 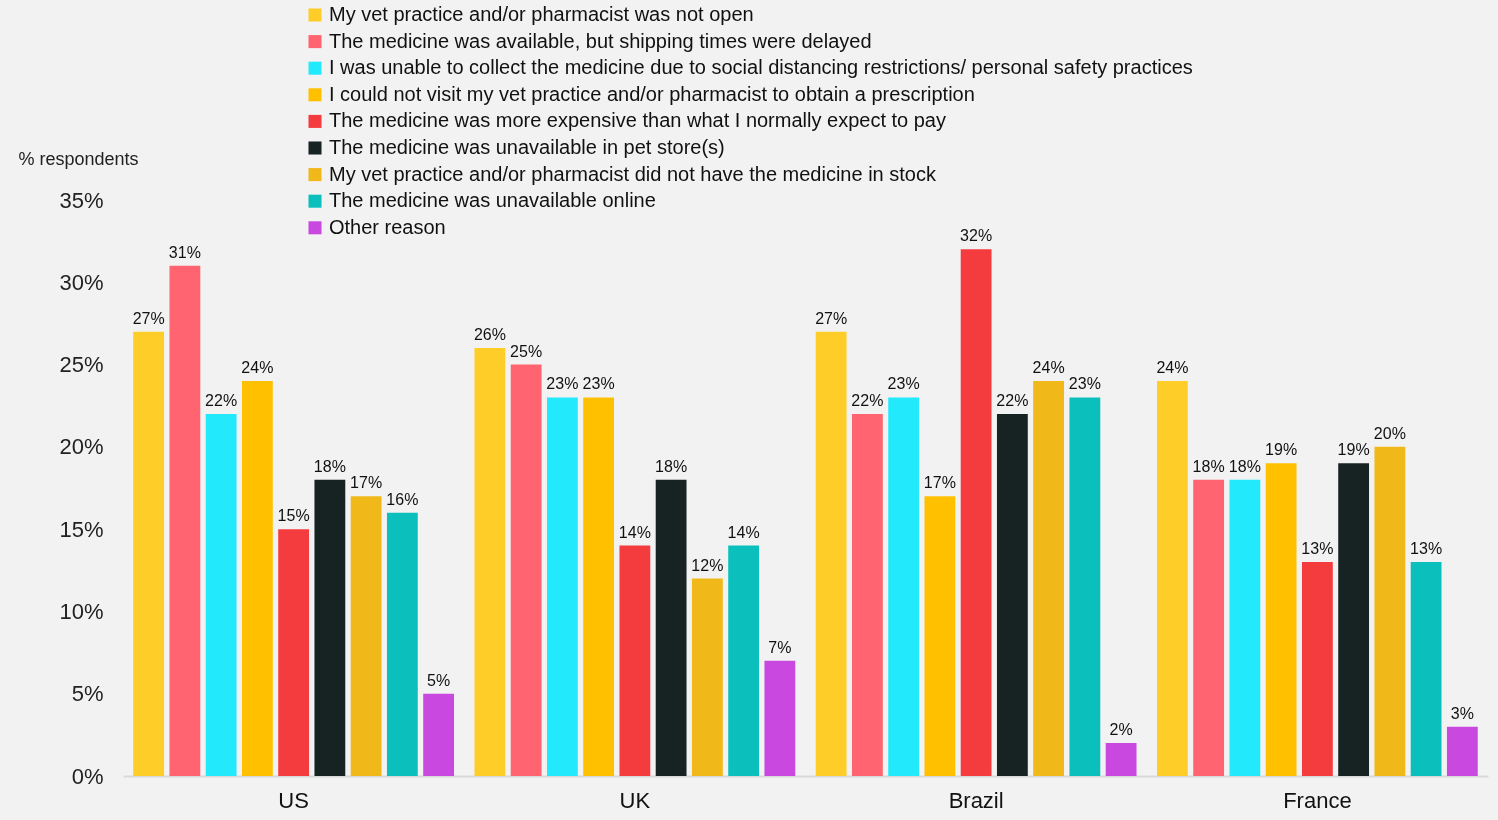 What do you see at coordinates (87, 776) in the screenshot?
I see `y-tick-label: 0%` at bounding box center [87, 776].